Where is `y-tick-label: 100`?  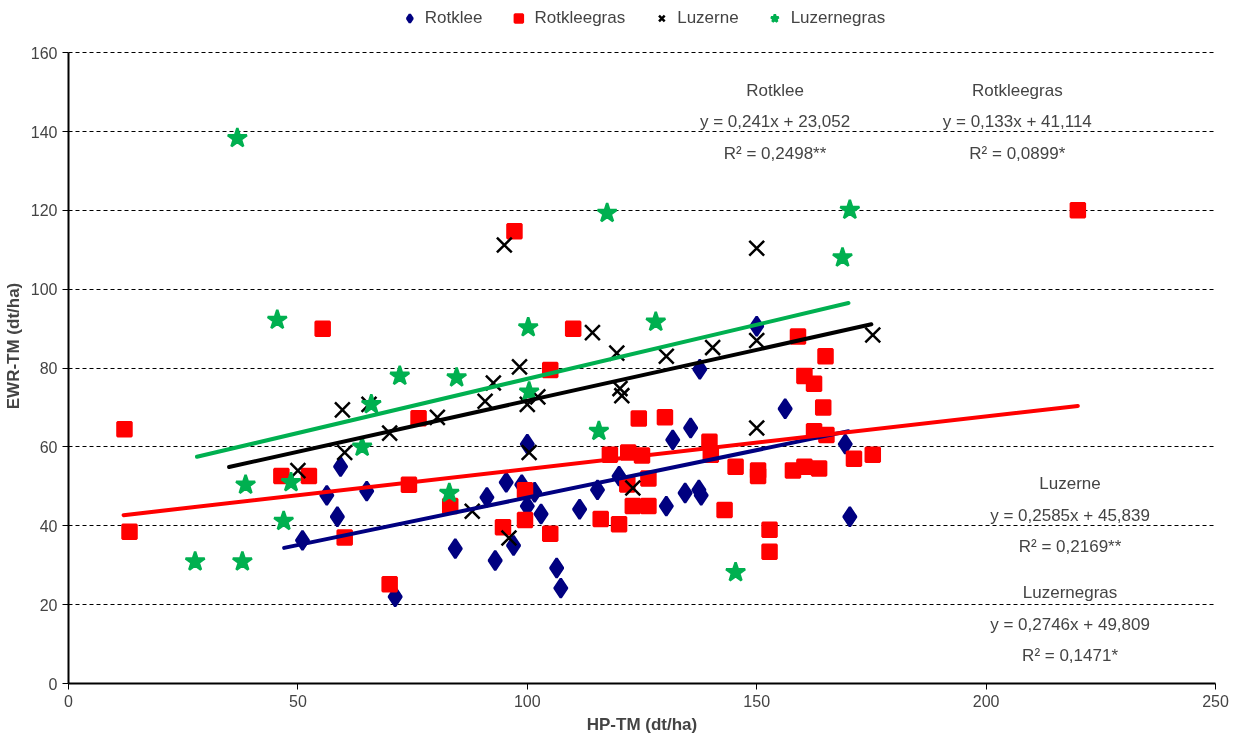
y-tick-label: 100 is located at coordinates (44, 290).